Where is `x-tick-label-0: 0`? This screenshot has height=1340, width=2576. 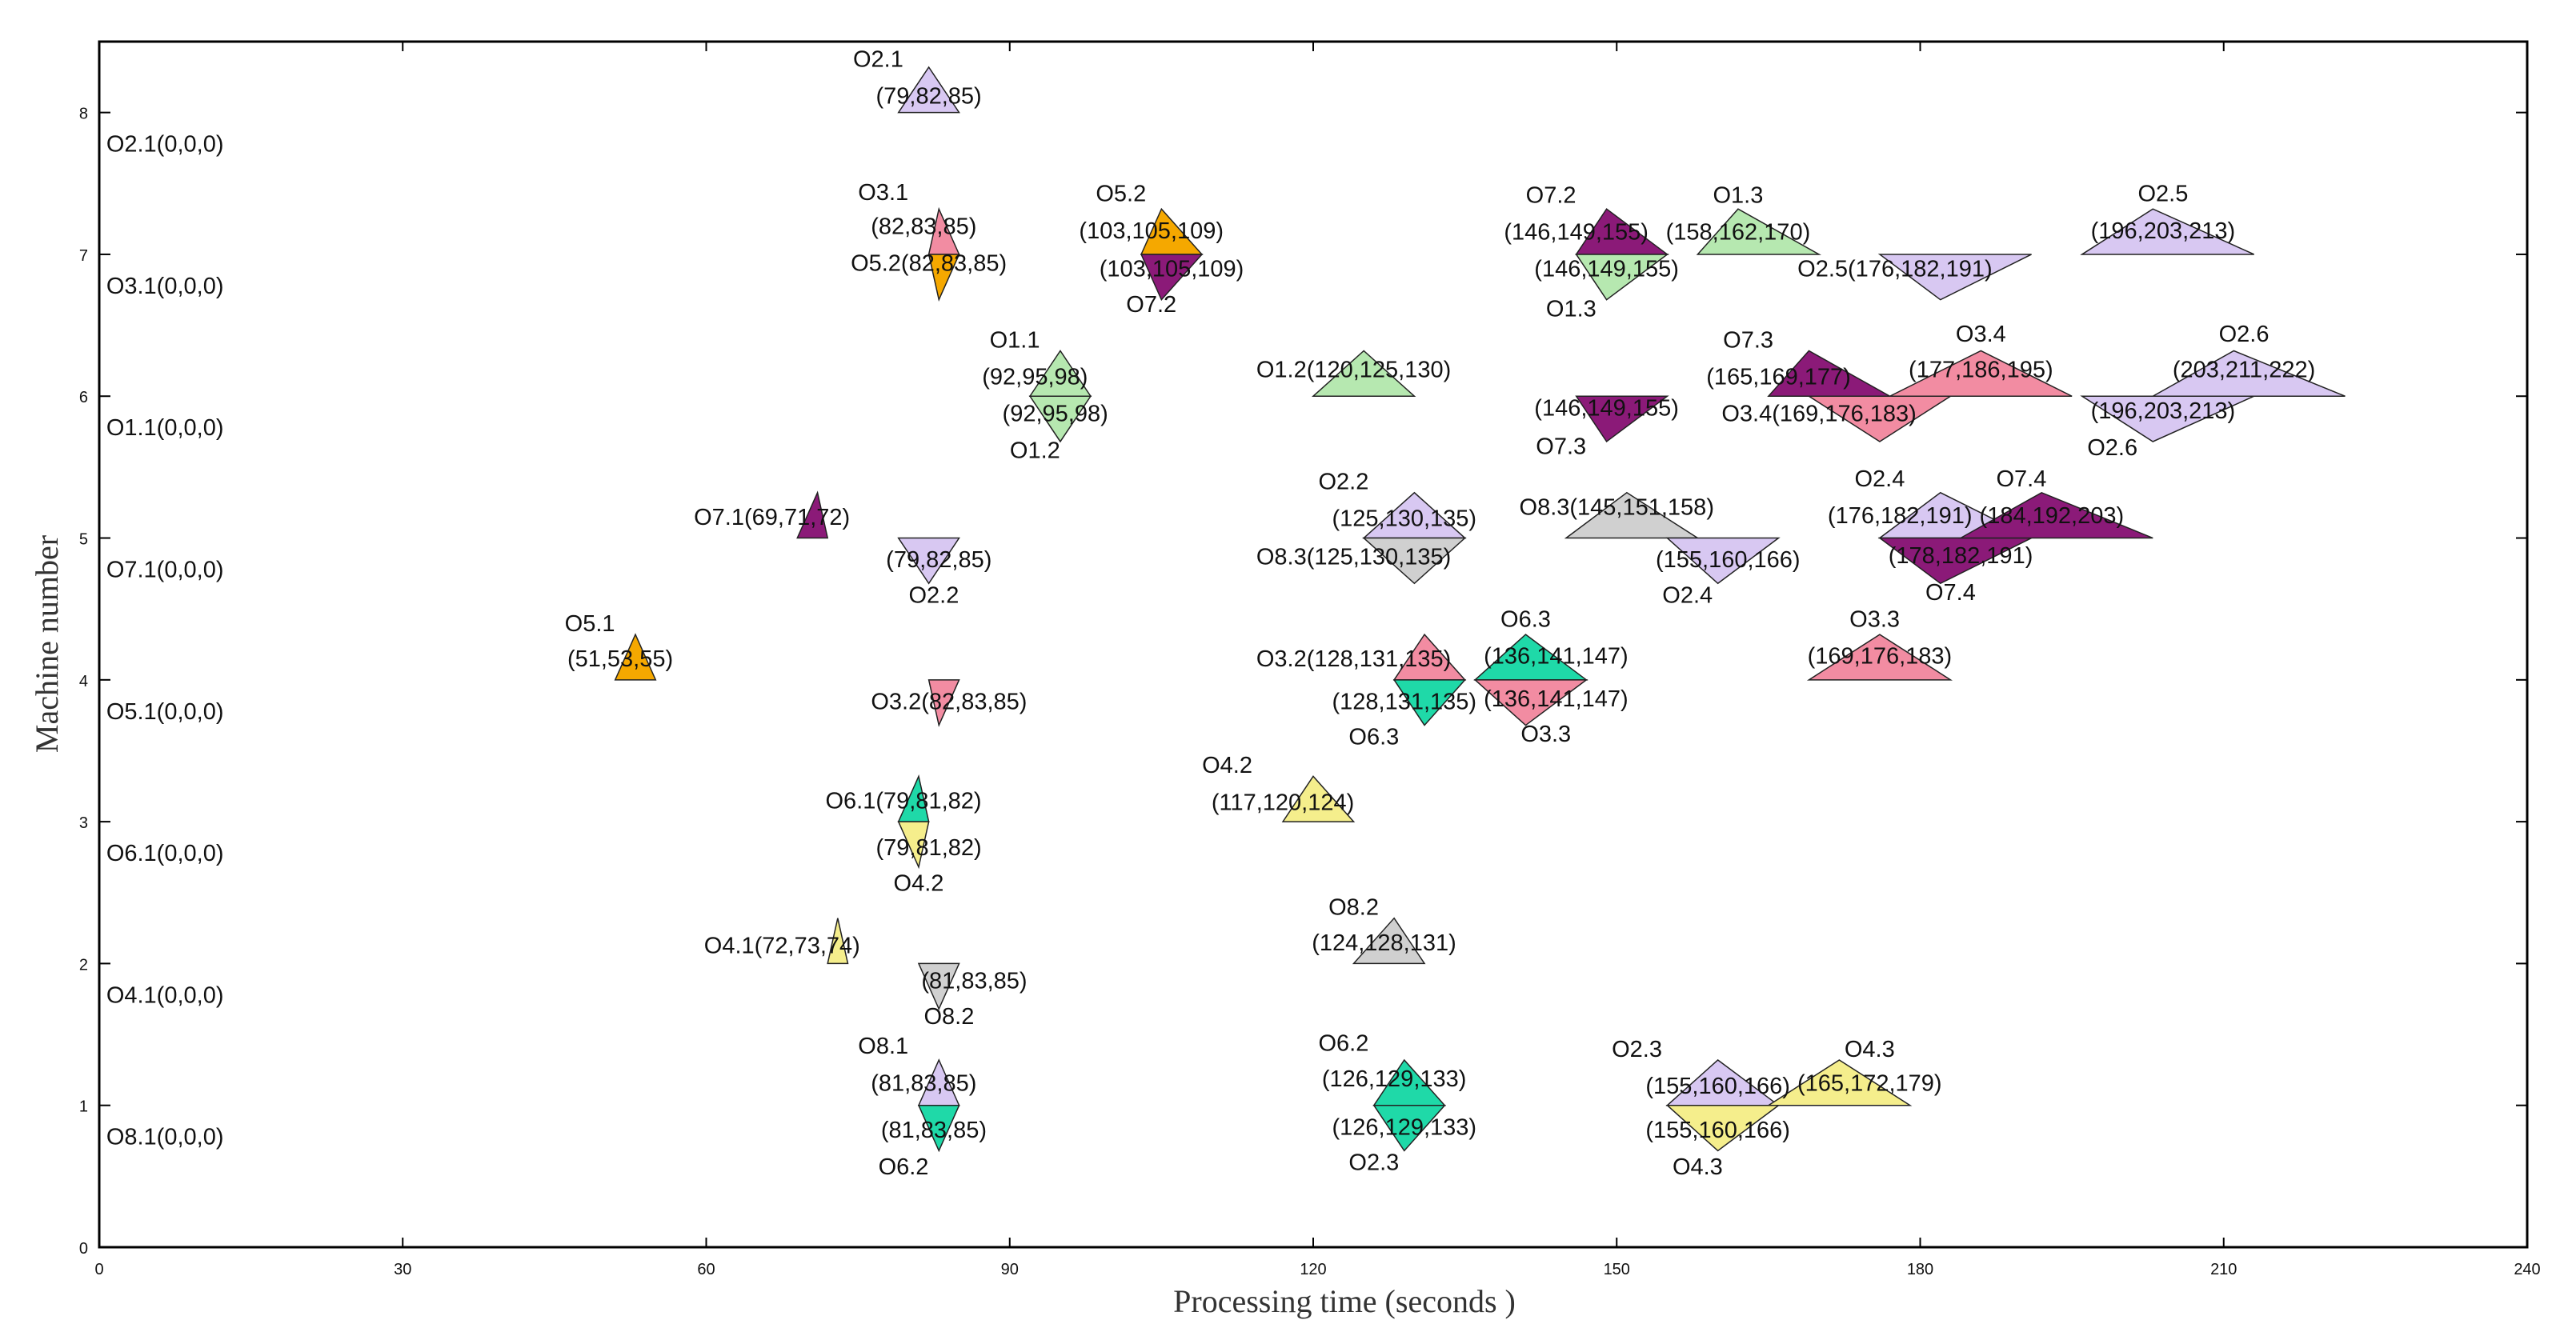
x-tick-label-0: 0 is located at coordinates (98, 1269).